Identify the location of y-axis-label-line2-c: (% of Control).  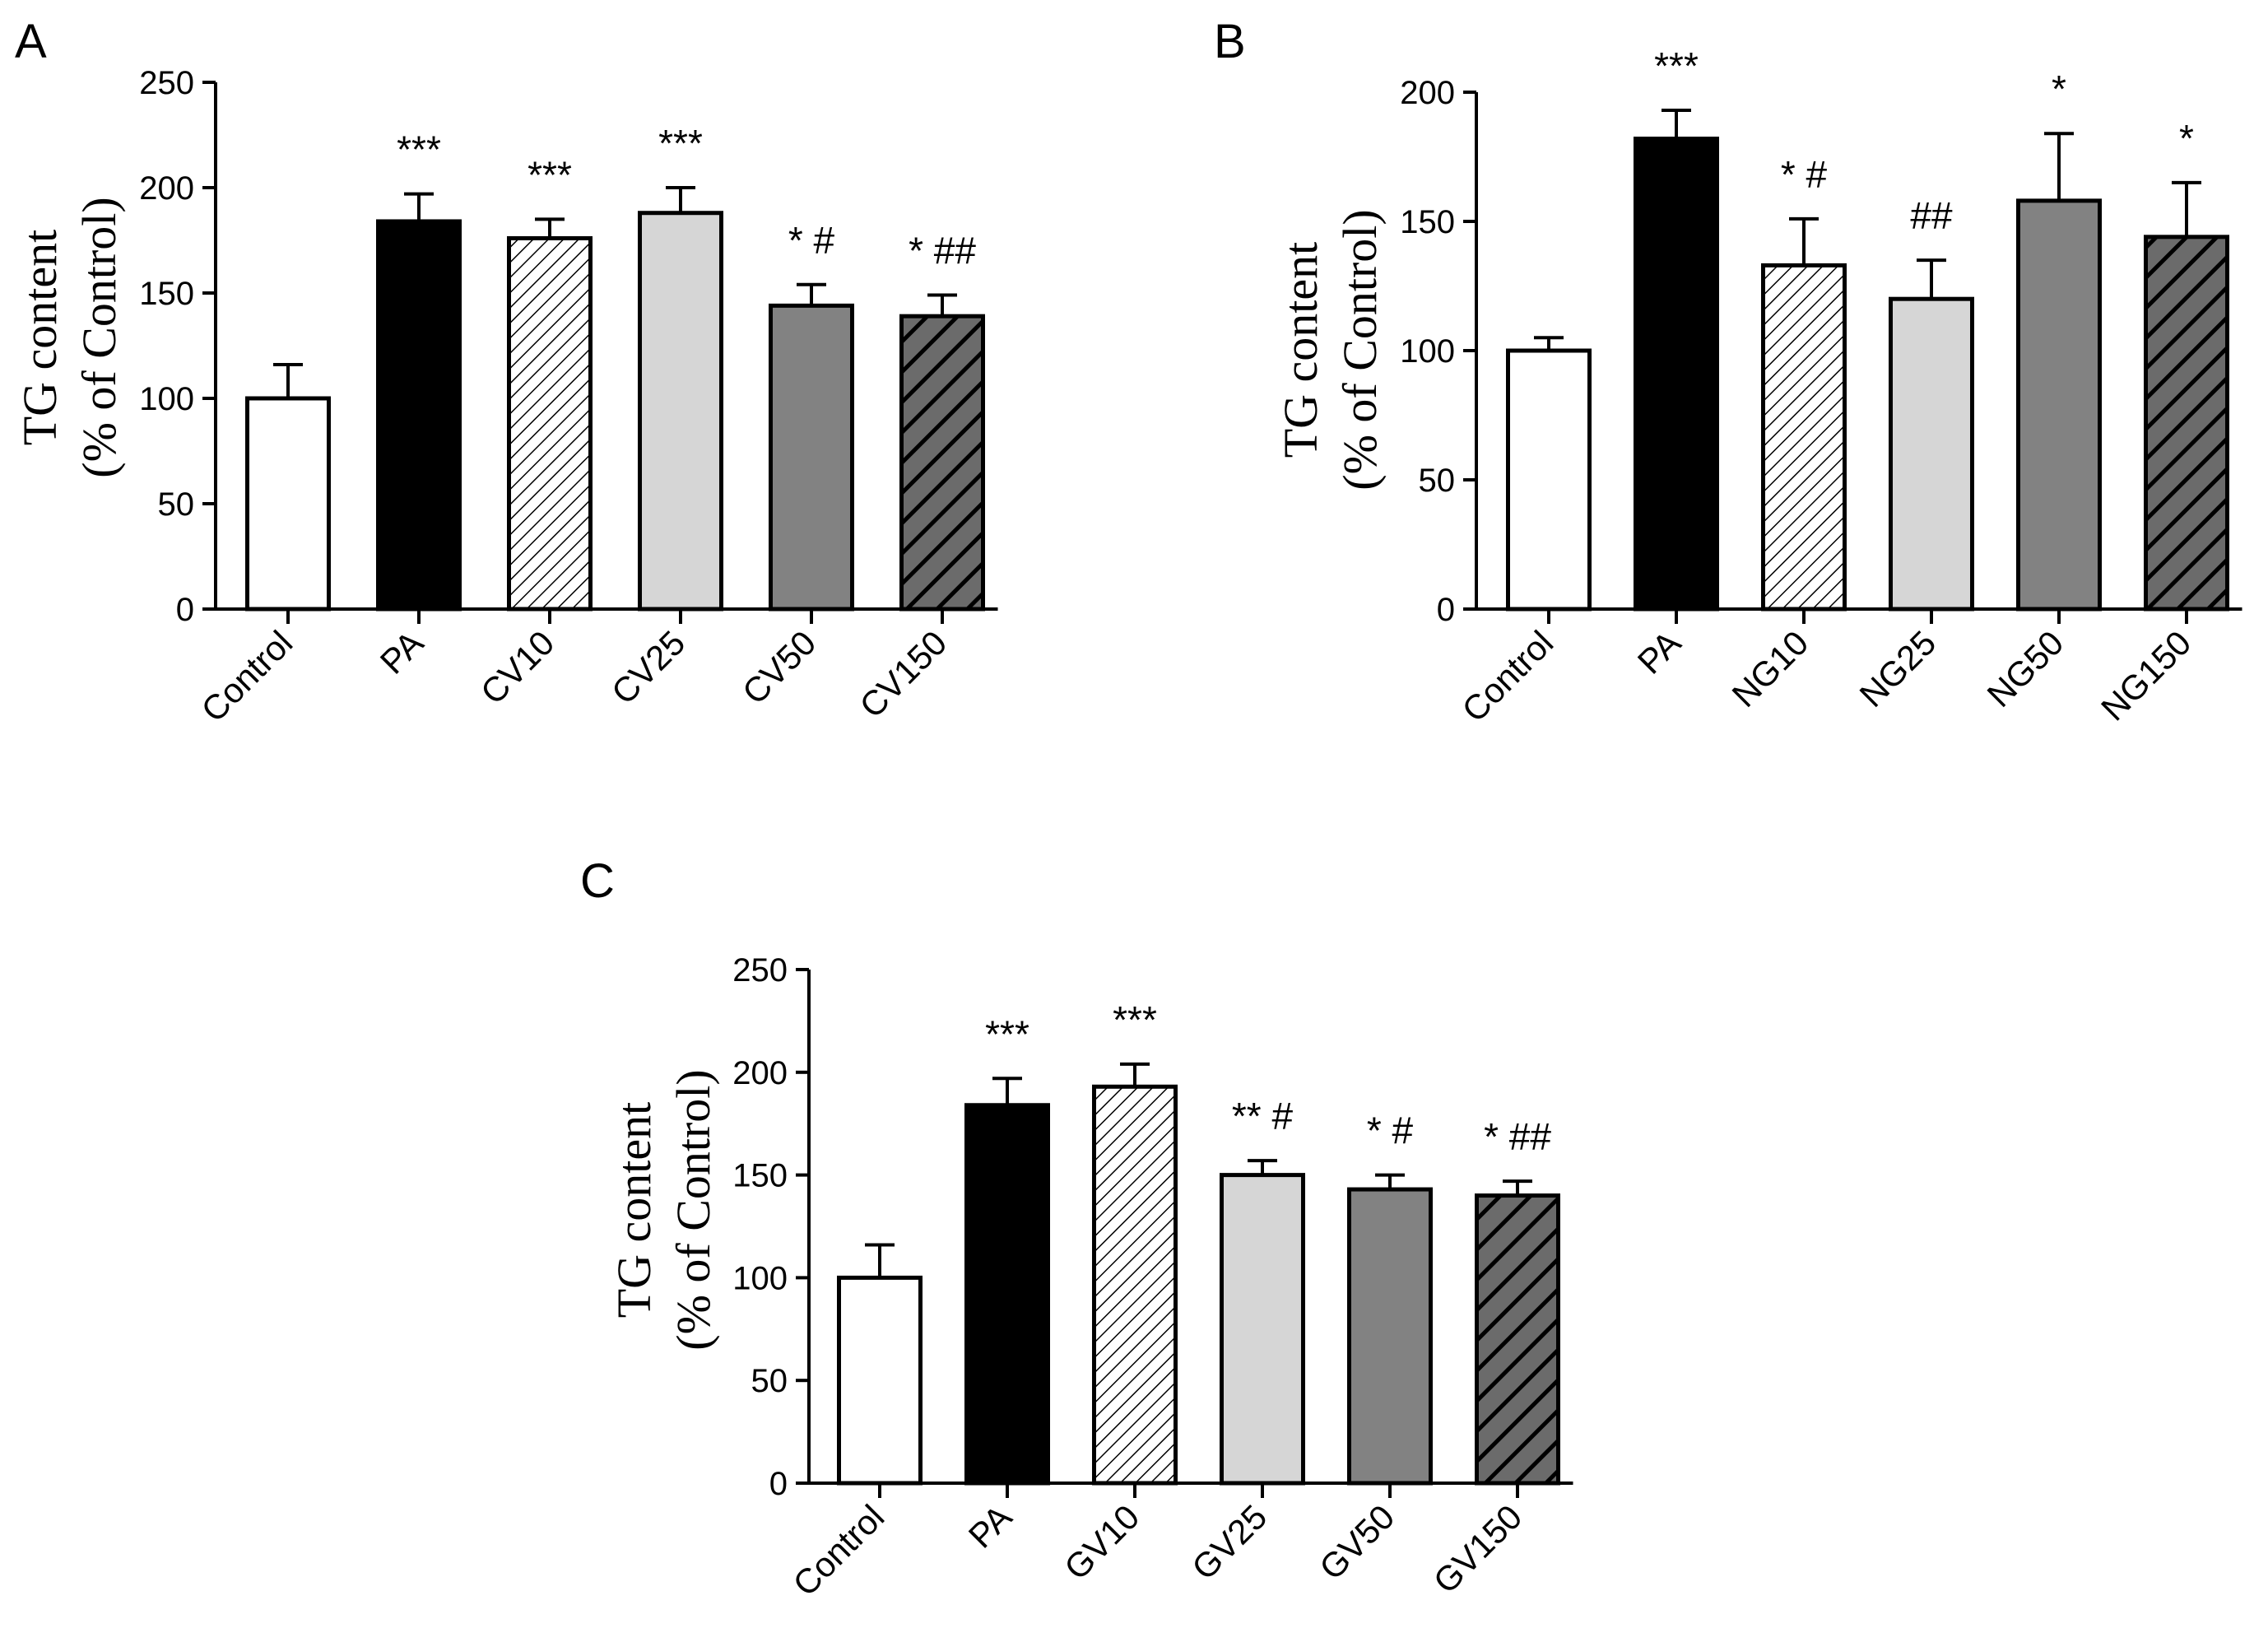
(693, 1210).